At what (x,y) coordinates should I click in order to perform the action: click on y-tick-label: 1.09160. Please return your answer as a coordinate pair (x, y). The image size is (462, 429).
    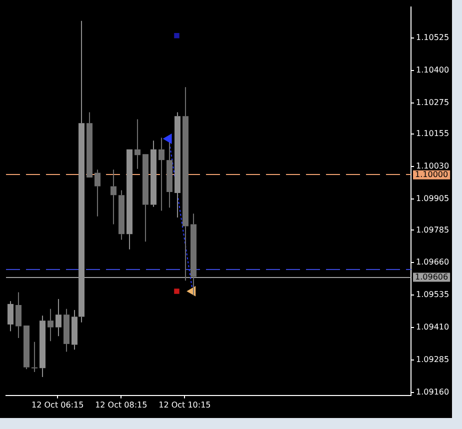
    Looking at the image, I should click on (433, 392).